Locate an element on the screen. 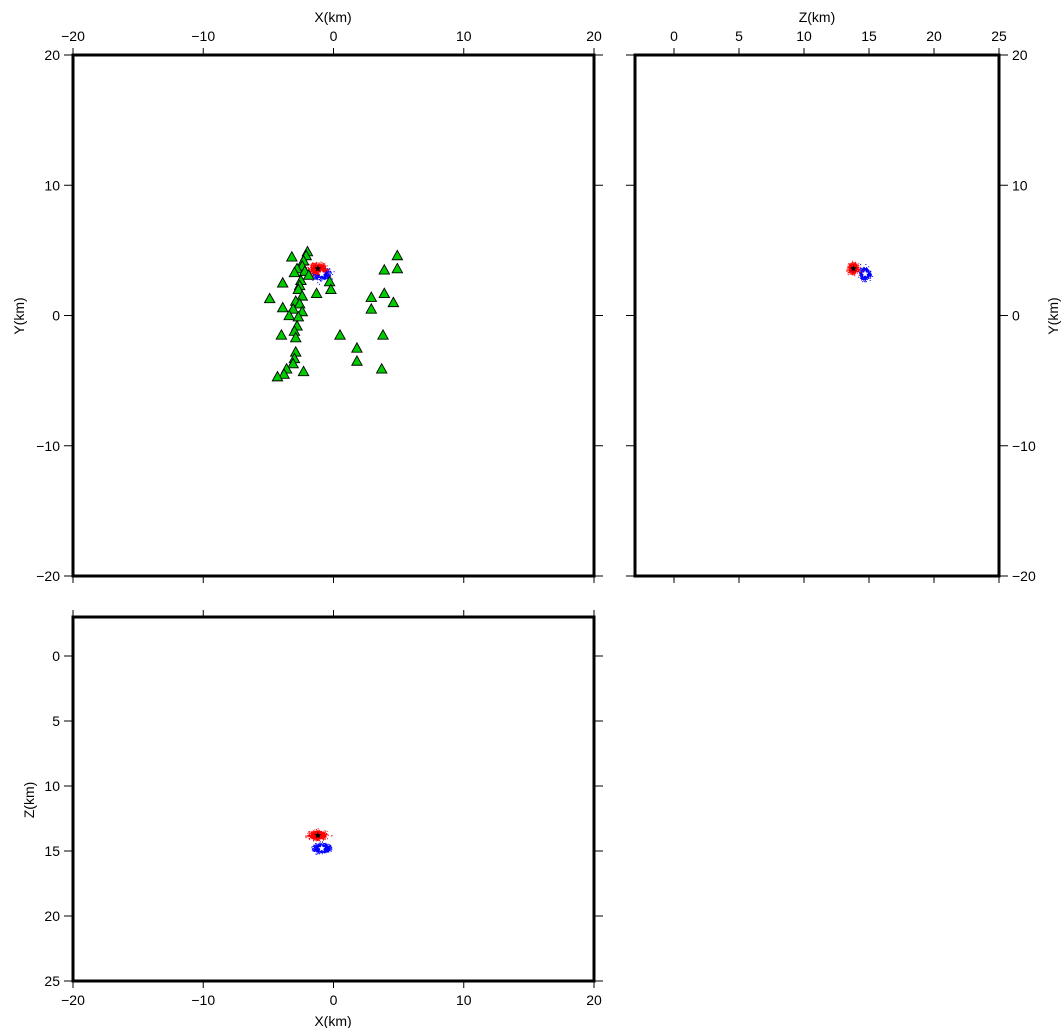  panel-section-xz-cloud is located at coordinates (319, 841).